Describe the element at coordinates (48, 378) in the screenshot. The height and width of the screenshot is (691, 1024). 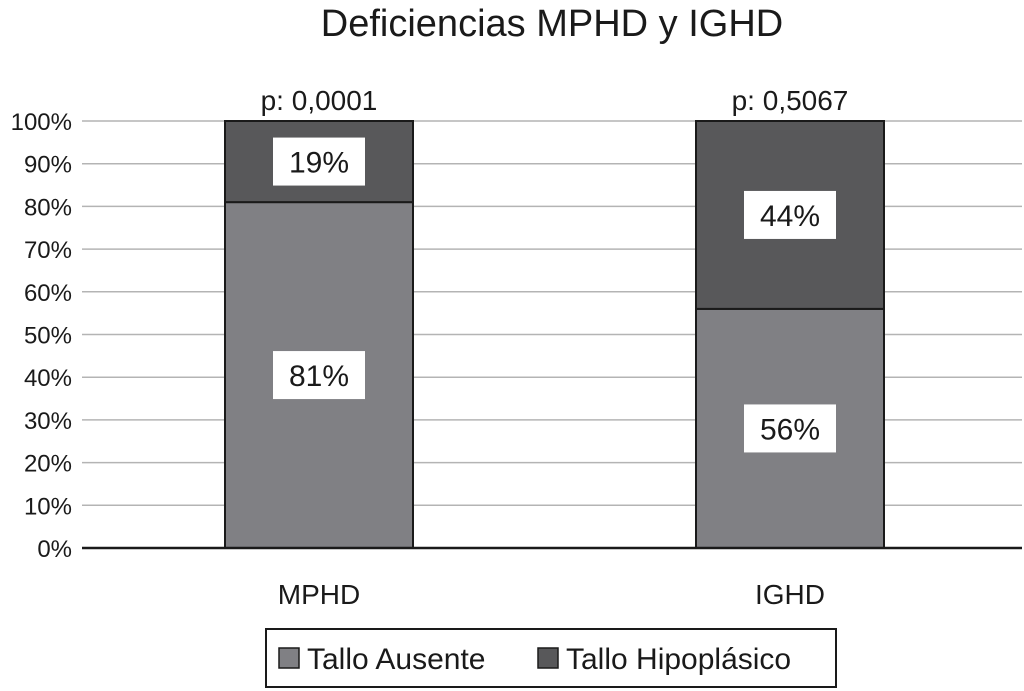
I see `y-tick-label: 40%` at that location.